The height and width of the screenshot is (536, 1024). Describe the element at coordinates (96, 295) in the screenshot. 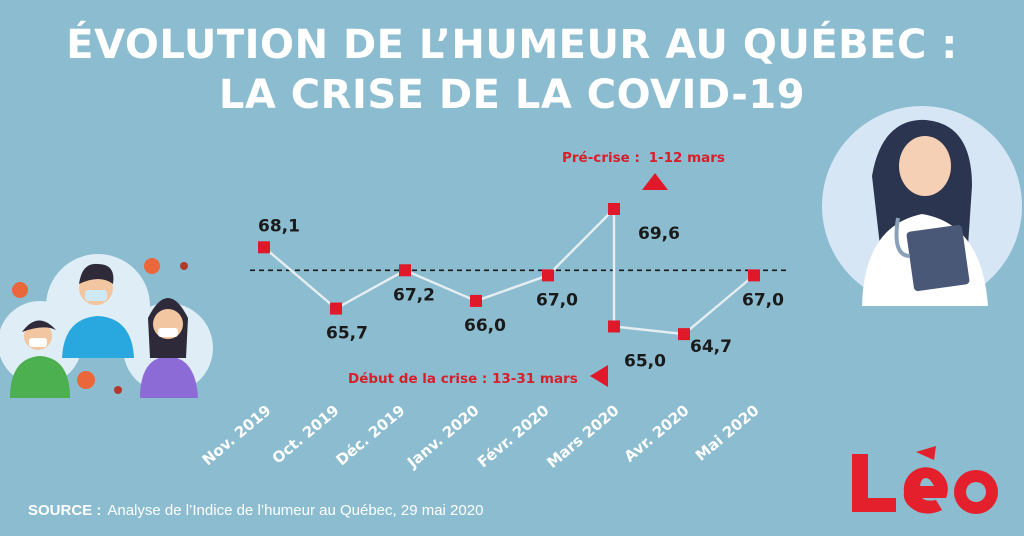

I see `person-center-mask` at that location.